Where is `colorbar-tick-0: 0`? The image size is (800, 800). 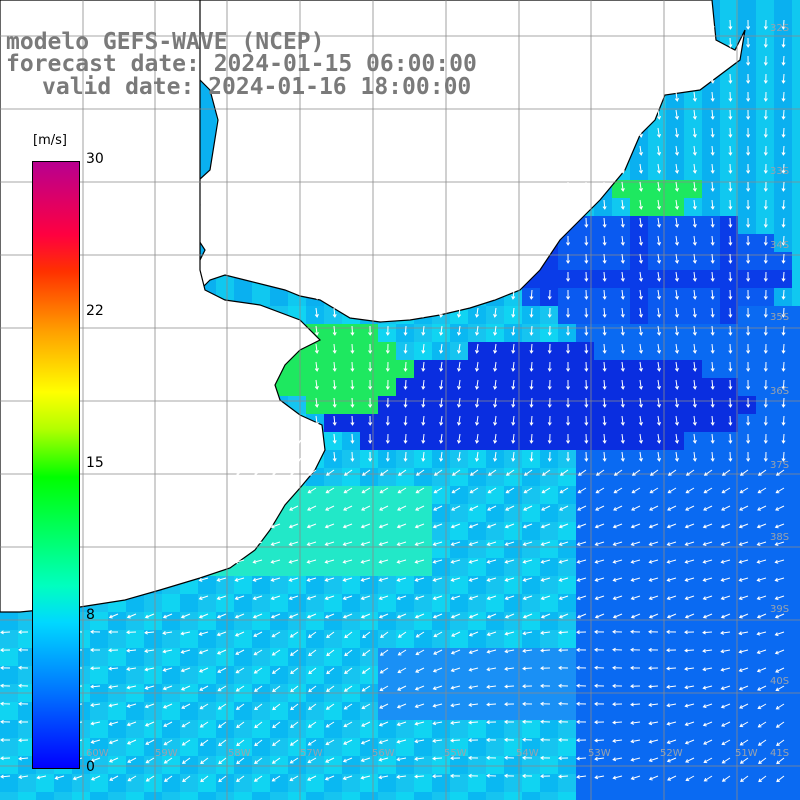 colorbar-tick-0: 0 is located at coordinates (90, 767).